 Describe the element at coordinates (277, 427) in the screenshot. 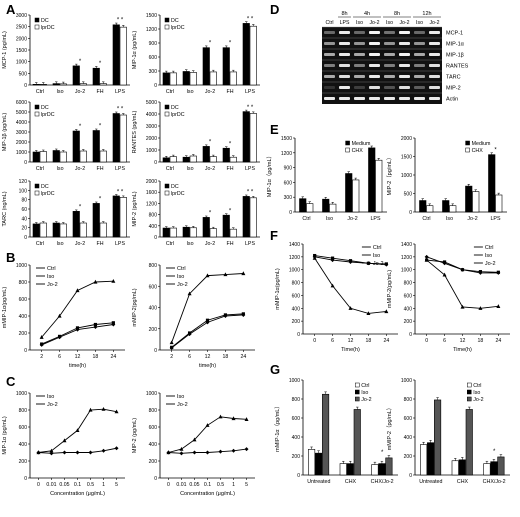

I see `y-axis-label: mMIP-1α（pg/mL）` at that location.